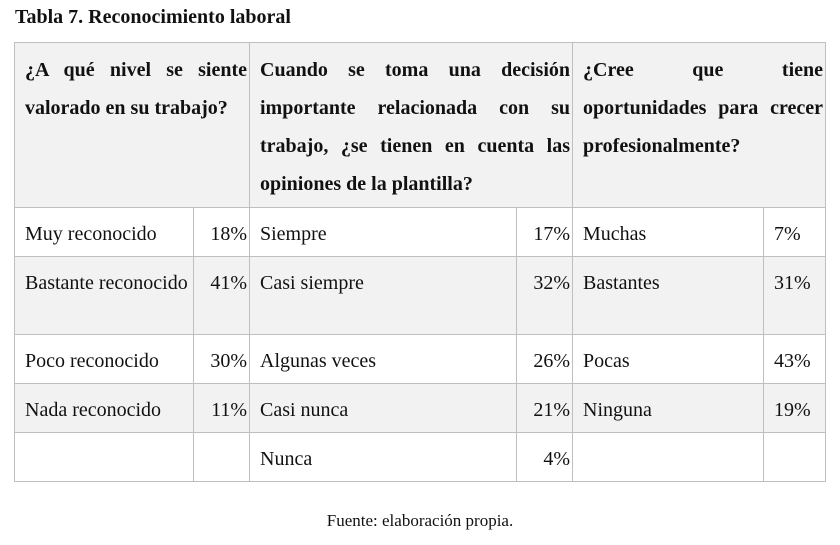 This screenshot has width=840, height=545. Describe the element at coordinates (104, 232) in the screenshot. I see `answer-cell: Muy reconocido` at that location.